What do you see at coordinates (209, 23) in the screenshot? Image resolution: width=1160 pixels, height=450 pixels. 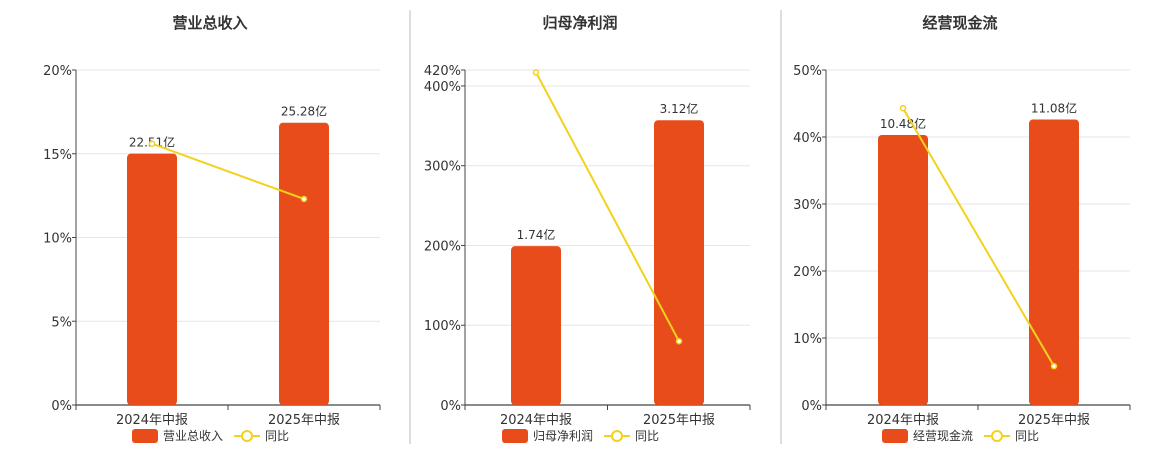 I see `chart-title: 营业总收入` at bounding box center [209, 23].